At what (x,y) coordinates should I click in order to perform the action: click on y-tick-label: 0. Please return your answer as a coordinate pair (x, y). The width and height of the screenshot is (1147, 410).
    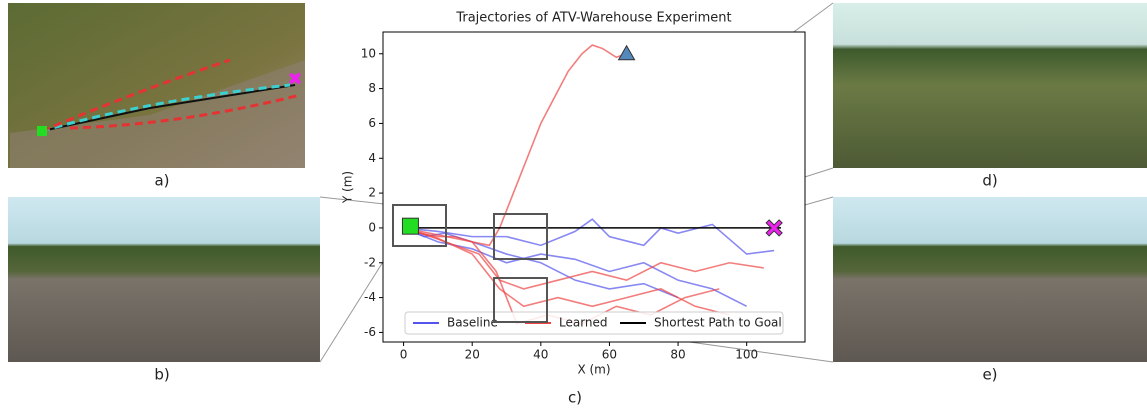
    Looking at the image, I should click on (372, 227).